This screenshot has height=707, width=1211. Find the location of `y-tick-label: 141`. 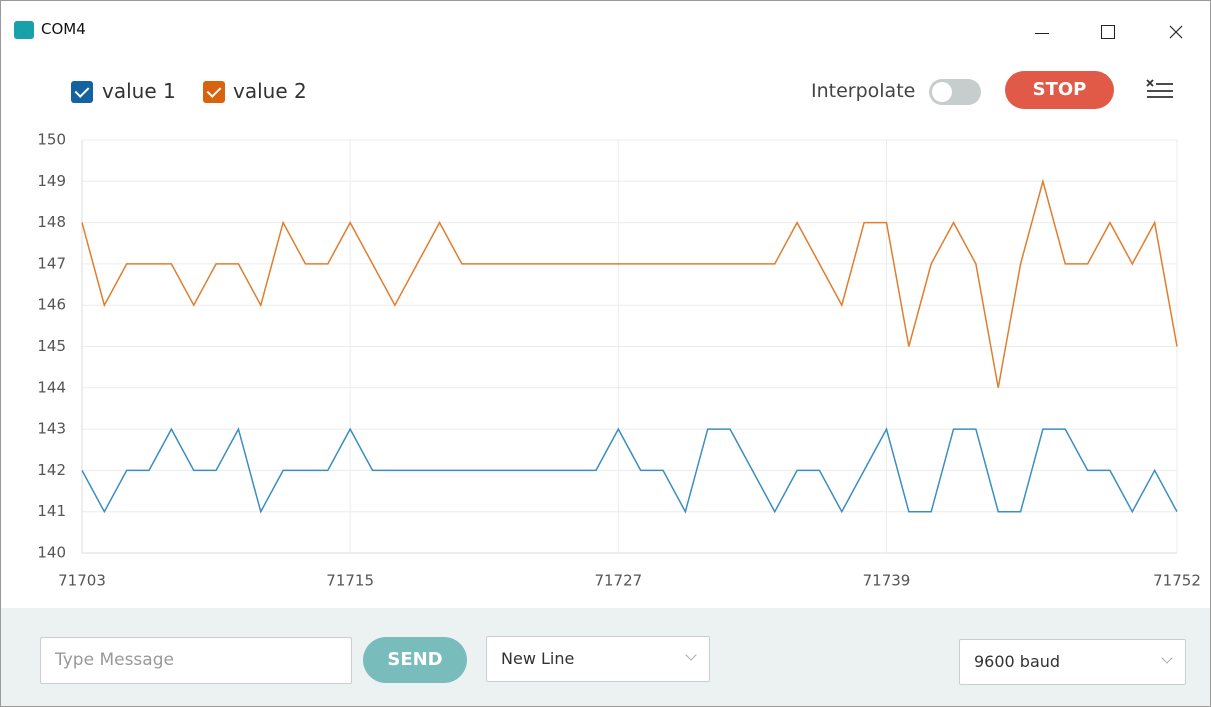

y-tick-label: 141 is located at coordinates (51, 511).